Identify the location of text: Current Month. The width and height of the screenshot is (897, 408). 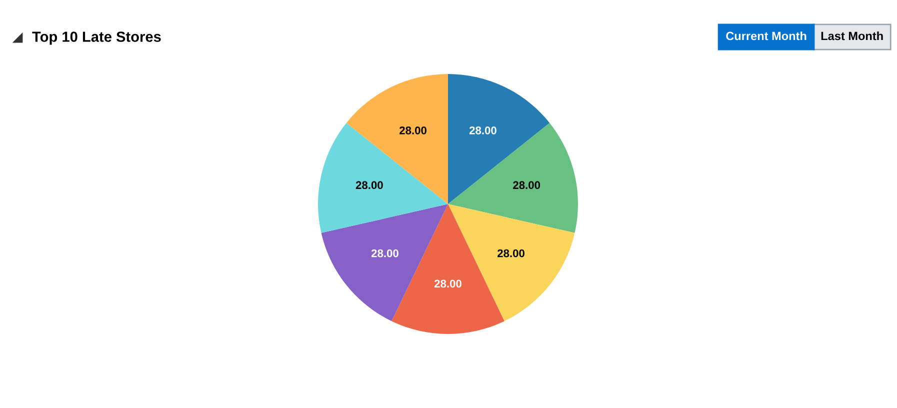
(766, 36).